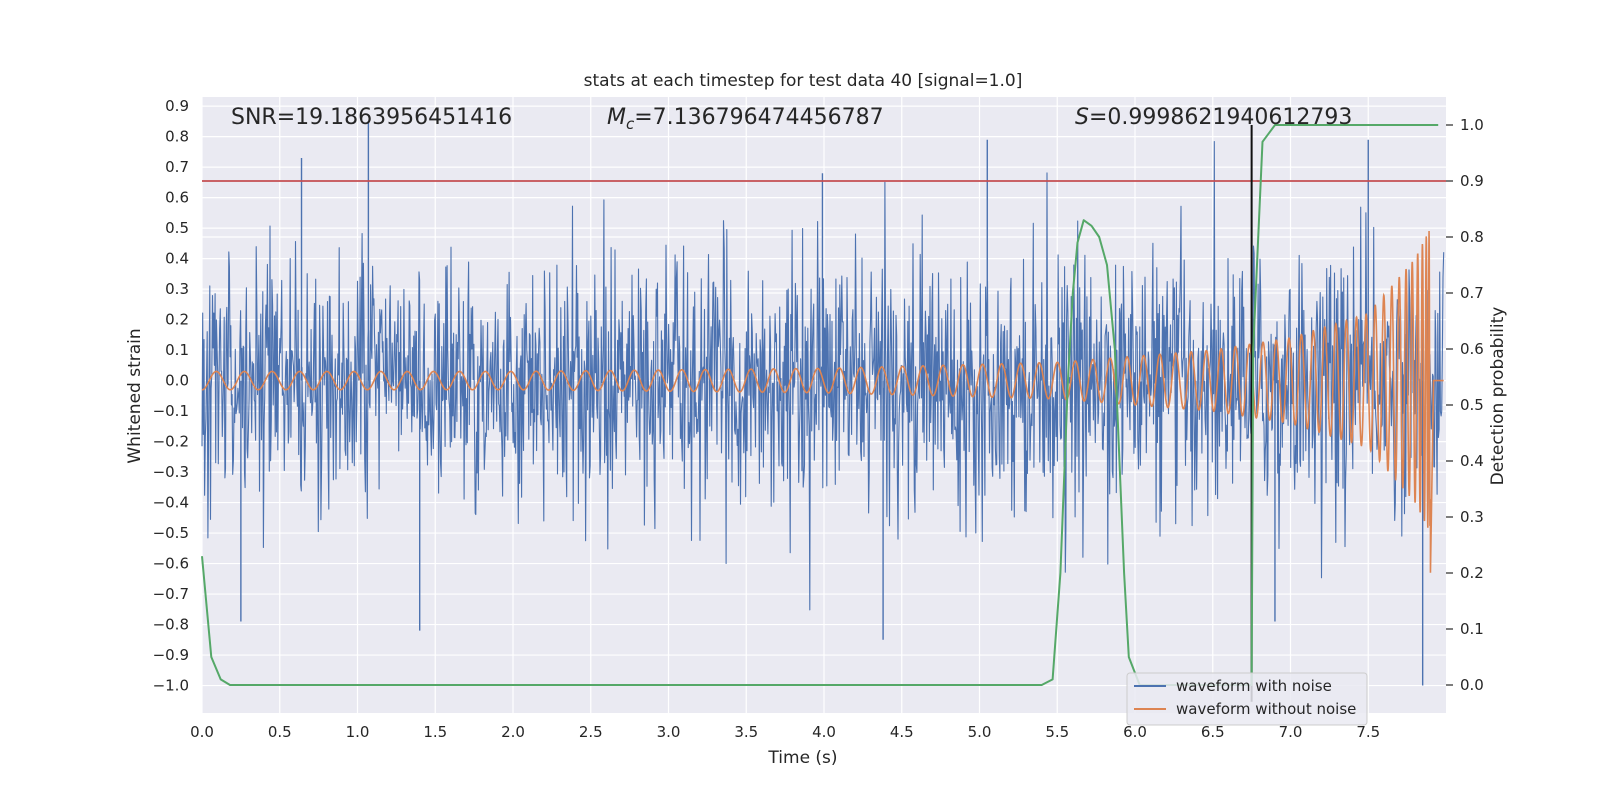  What do you see at coordinates (280, 732) in the screenshot?
I see `x-tick-label: 0.5` at bounding box center [280, 732].